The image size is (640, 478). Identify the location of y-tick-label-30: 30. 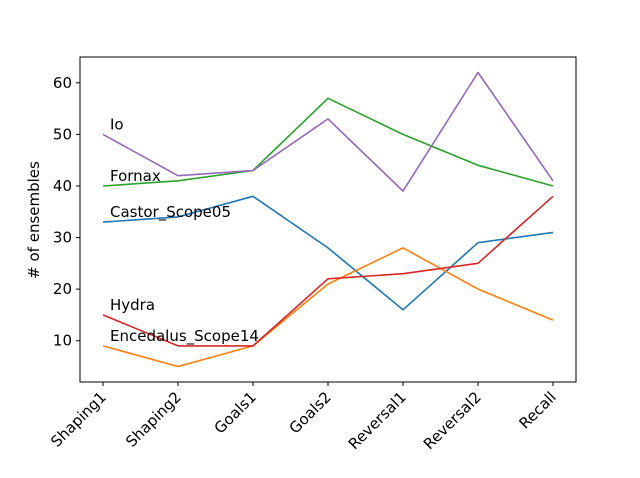
(62, 238).